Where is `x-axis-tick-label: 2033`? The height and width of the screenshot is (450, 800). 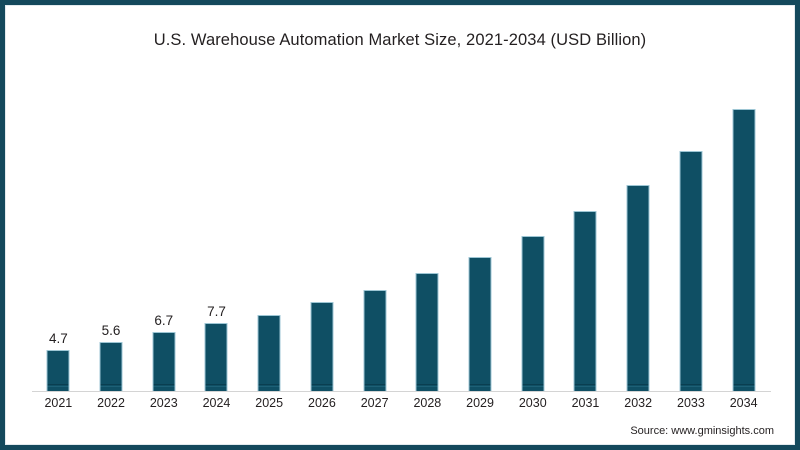
x-axis-tick-label: 2033 is located at coordinates (691, 403).